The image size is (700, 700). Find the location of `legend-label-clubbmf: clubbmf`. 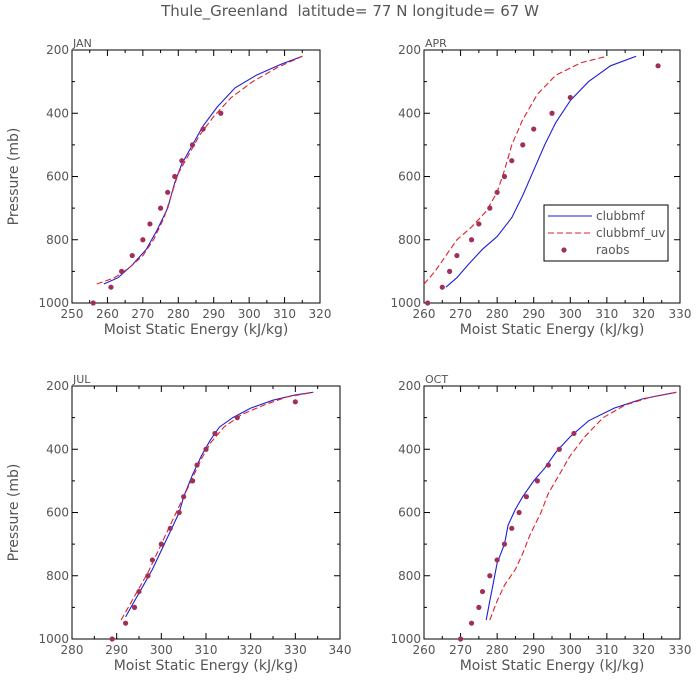

legend-label-clubbmf: clubbmf is located at coordinates (620, 216).